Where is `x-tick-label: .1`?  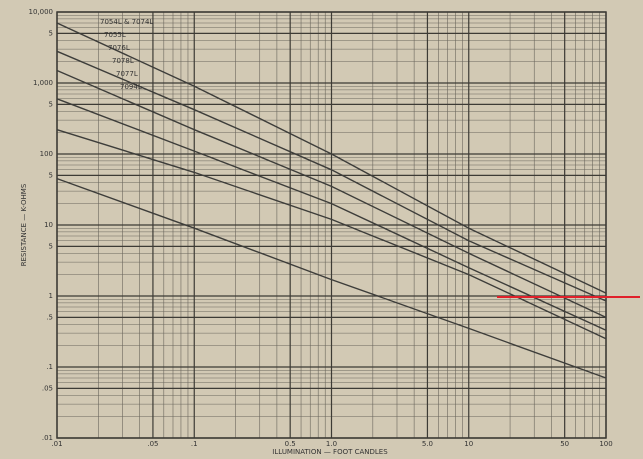 x-tick-label: .1 is located at coordinates (194, 444).